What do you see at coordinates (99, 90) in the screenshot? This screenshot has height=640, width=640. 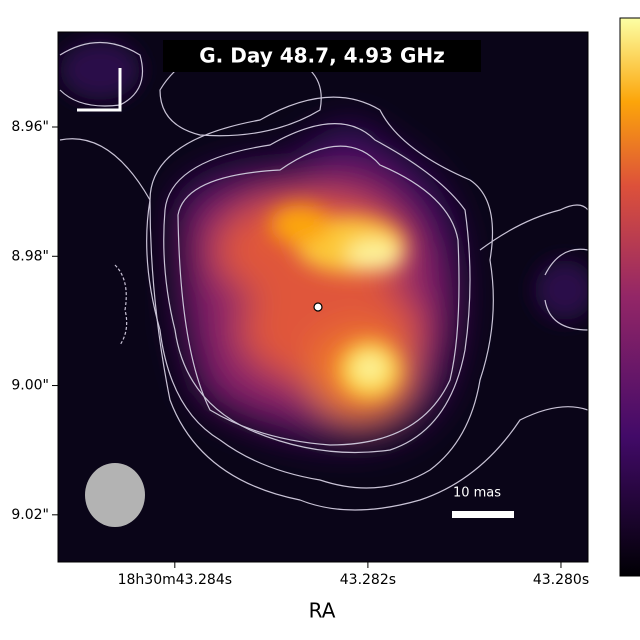 I see `compass` at bounding box center [99, 90].